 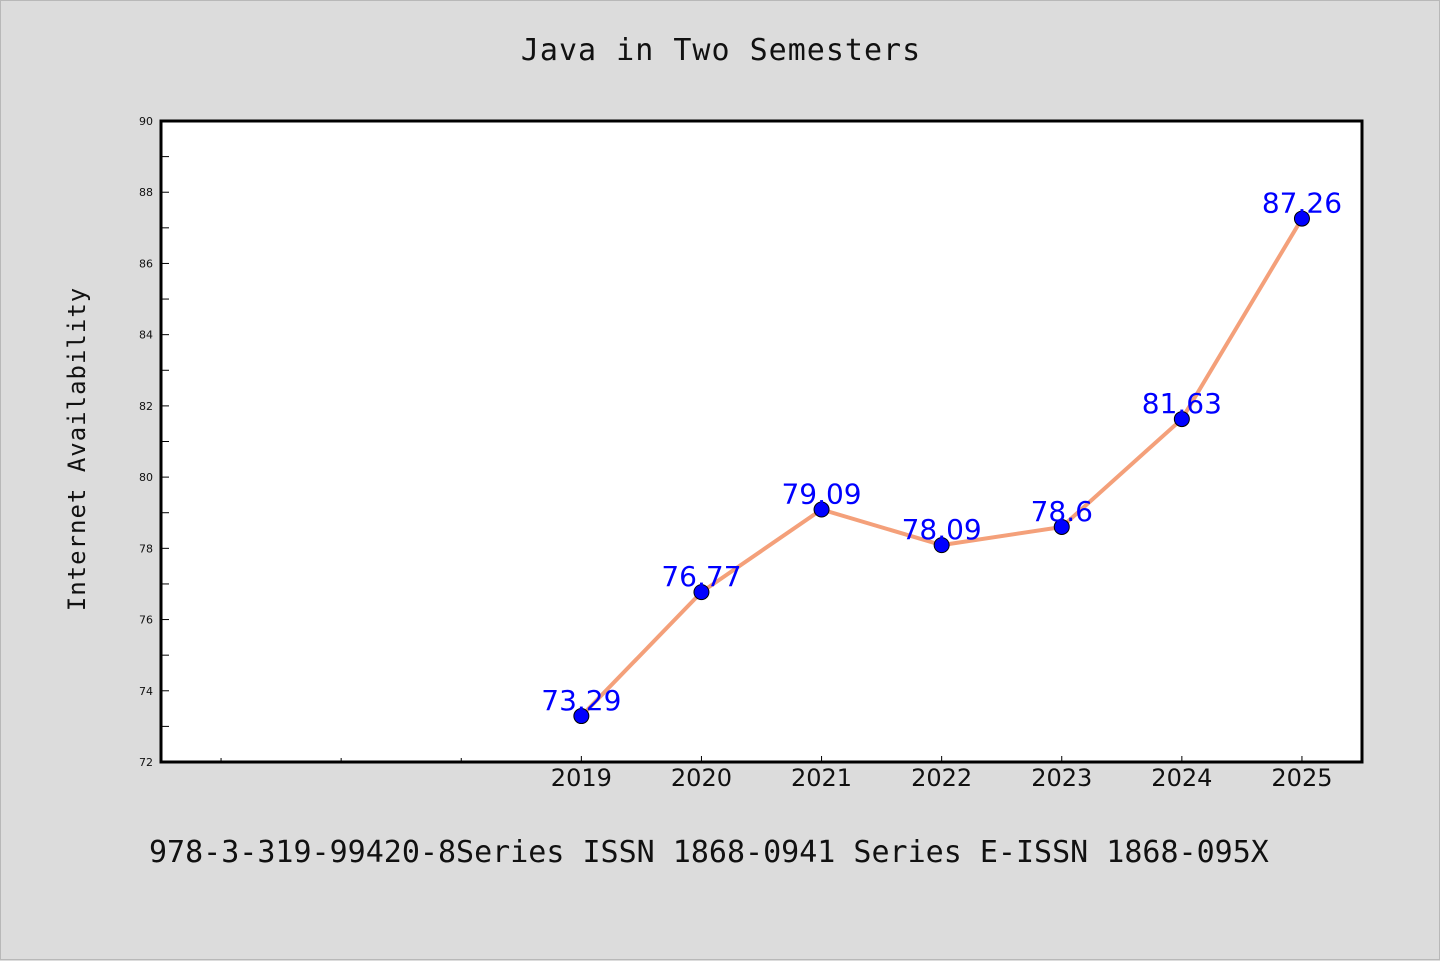 I want to click on y-tick-label: 80, so click(x=146, y=477).